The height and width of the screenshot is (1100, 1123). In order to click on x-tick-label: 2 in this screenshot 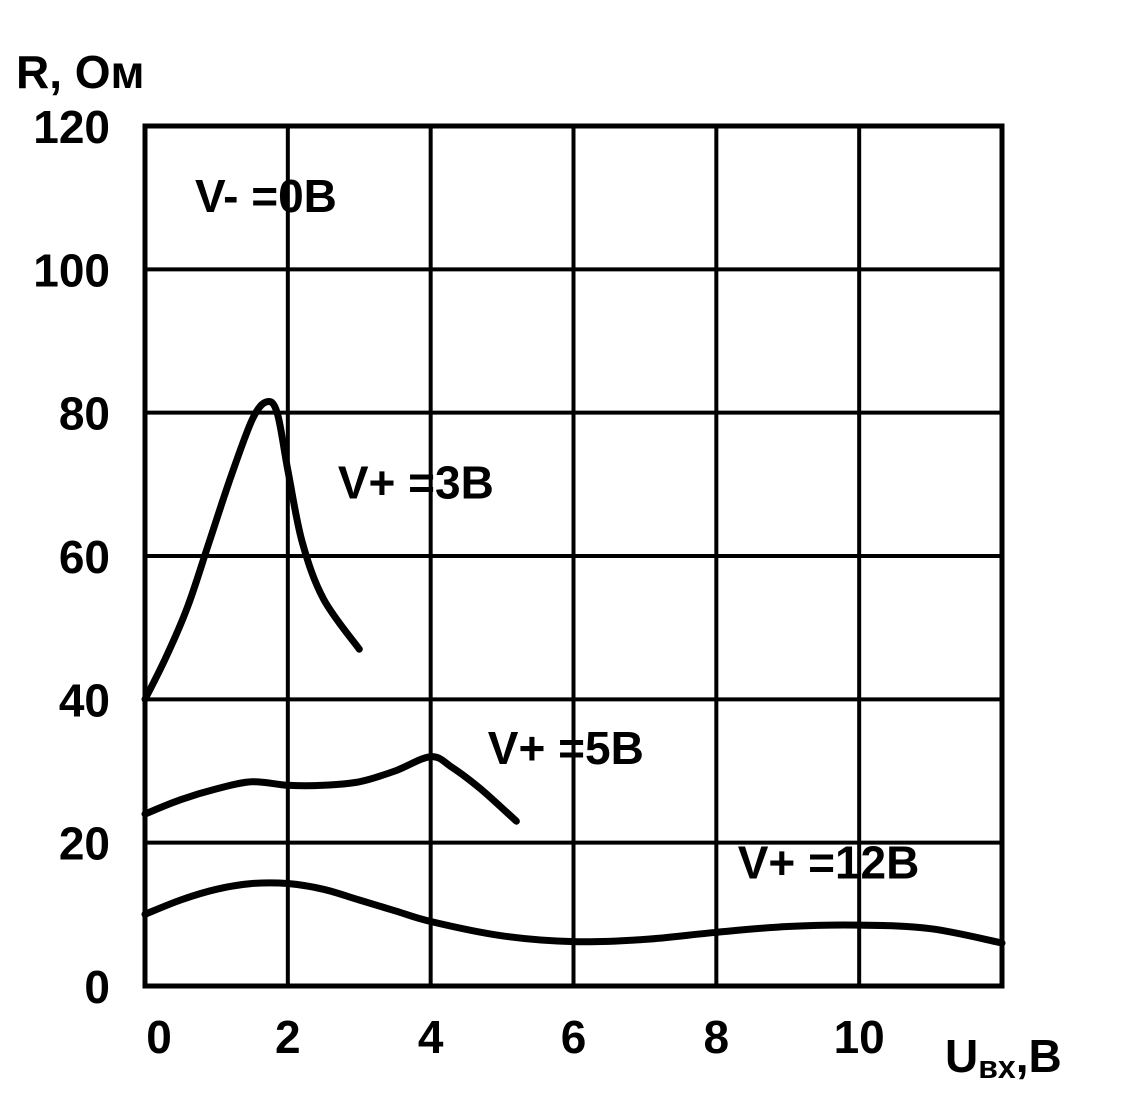, I will do `click(288, 1037)`.